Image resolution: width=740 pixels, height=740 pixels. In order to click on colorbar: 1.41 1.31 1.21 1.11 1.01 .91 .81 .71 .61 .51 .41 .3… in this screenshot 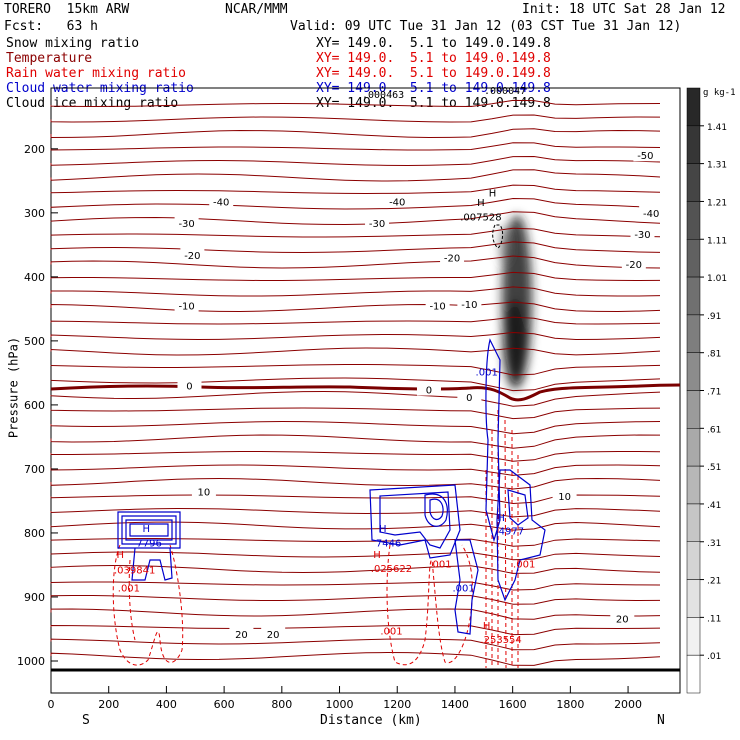, I will do `click(706, 390)`.